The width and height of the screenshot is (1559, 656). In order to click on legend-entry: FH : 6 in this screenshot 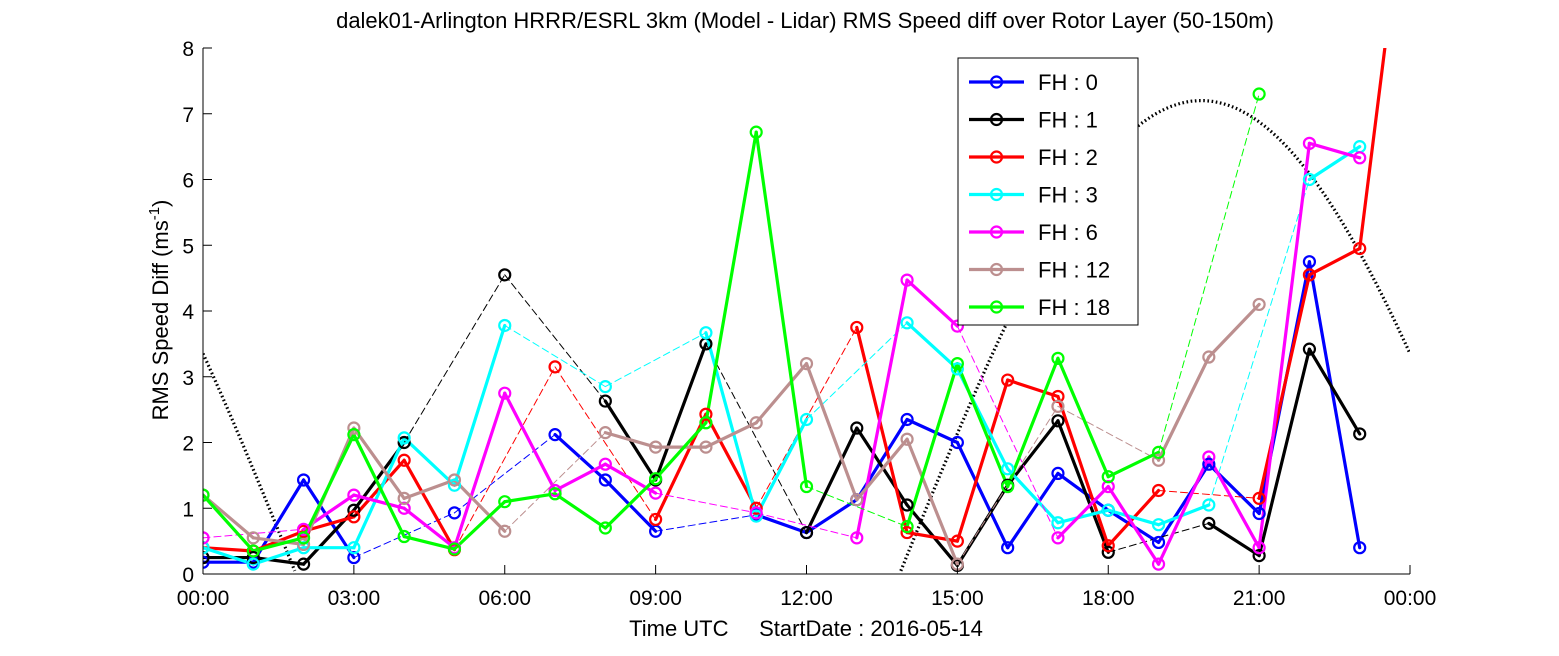, I will do `click(1033, 232)`.